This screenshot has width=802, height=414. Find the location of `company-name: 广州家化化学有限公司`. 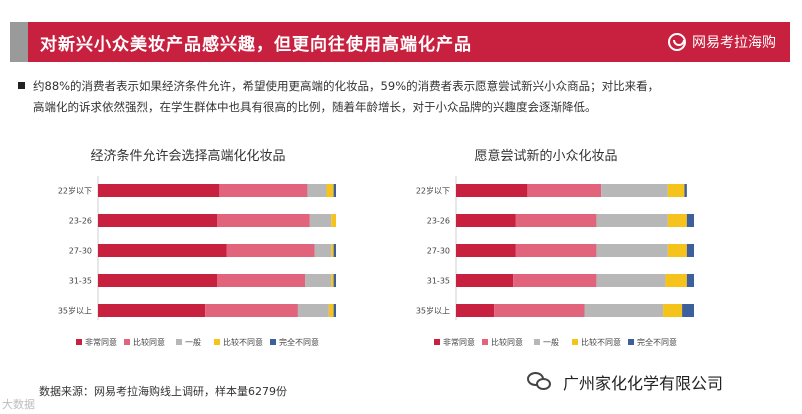

company-name: 广州家化化学有限公司 is located at coordinates (643, 383).